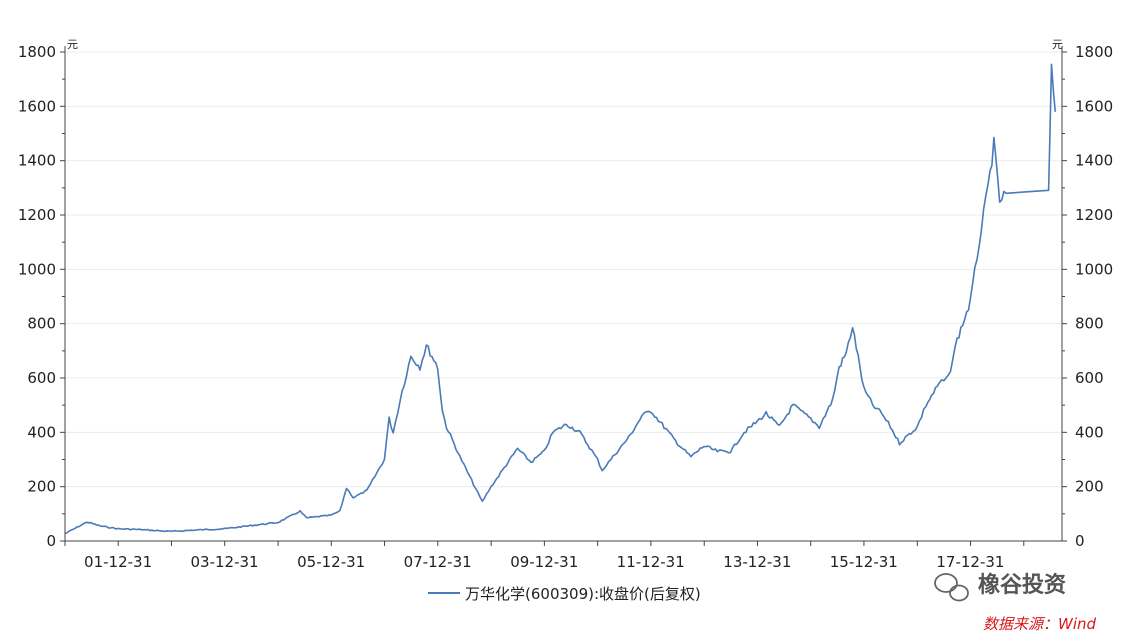  Describe the element at coordinates (51, 541) in the screenshot. I see `y-tick-label-left: 0` at that location.